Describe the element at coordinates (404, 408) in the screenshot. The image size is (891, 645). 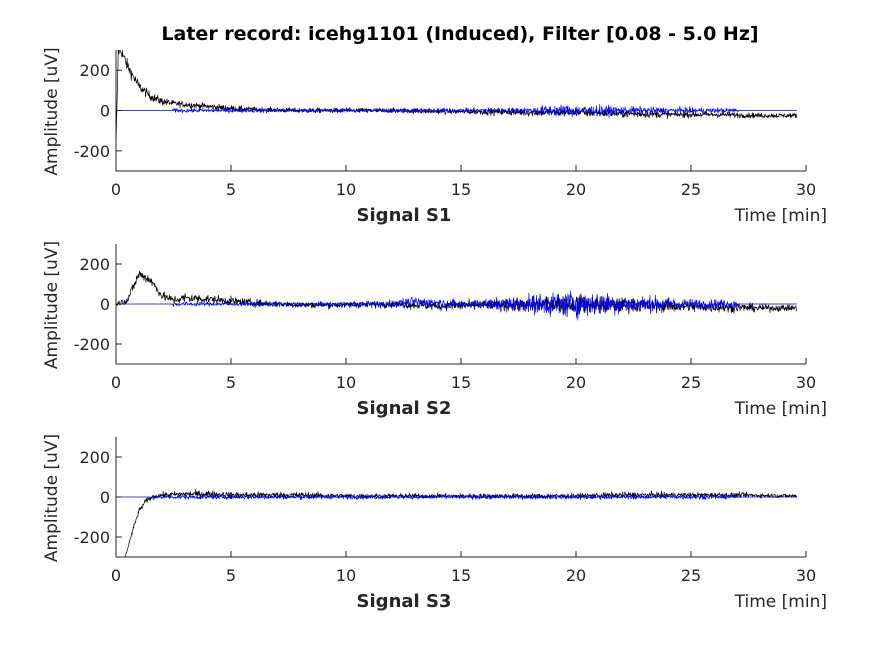
I see `subplot-title: Signal S2` at that location.